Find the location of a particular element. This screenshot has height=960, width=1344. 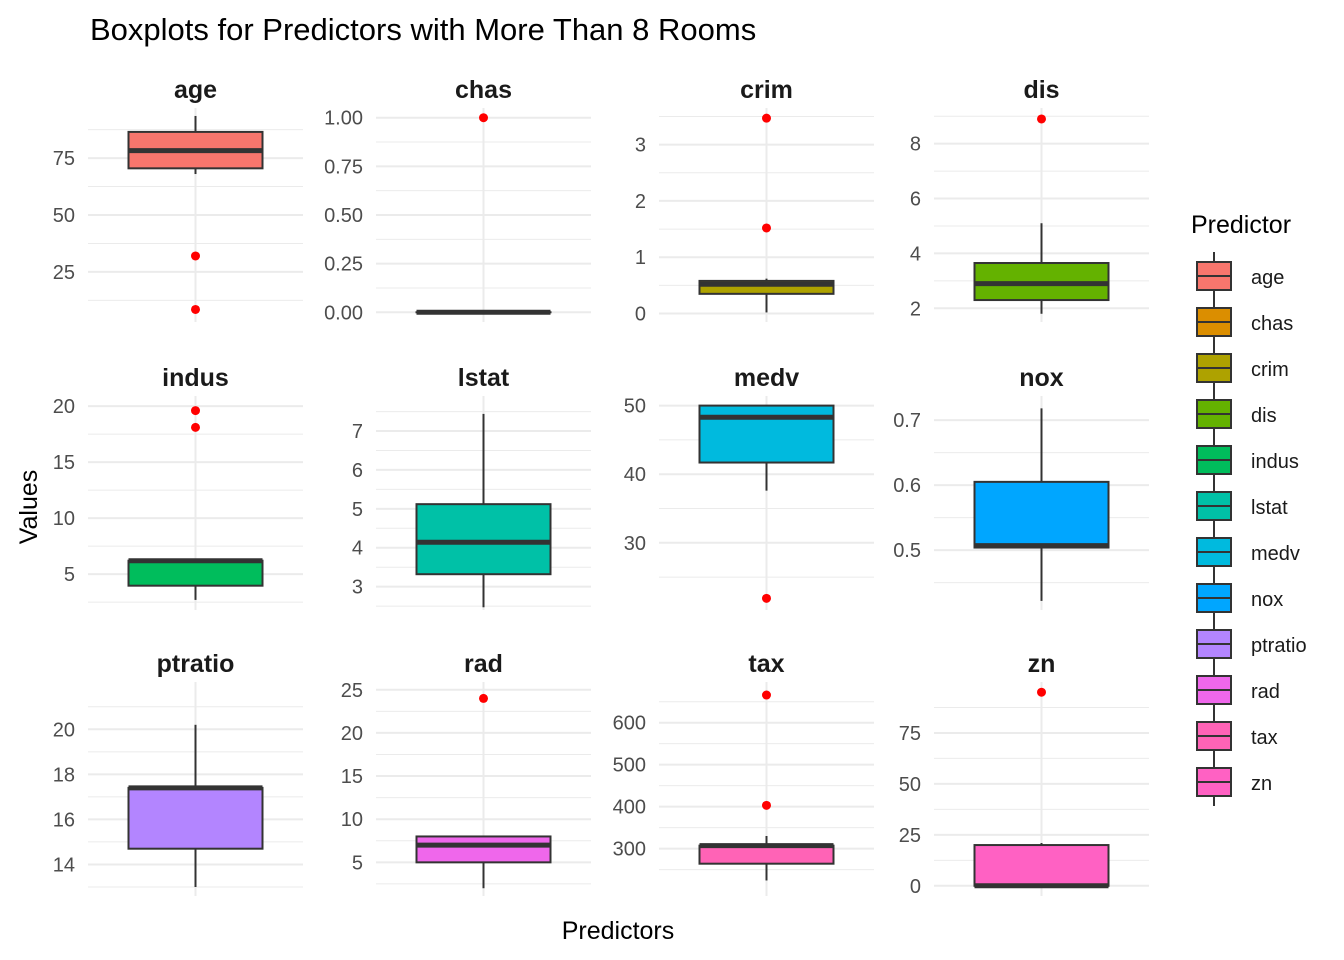

facet-age: age 25 50 75 is located at coordinates (178, 199).